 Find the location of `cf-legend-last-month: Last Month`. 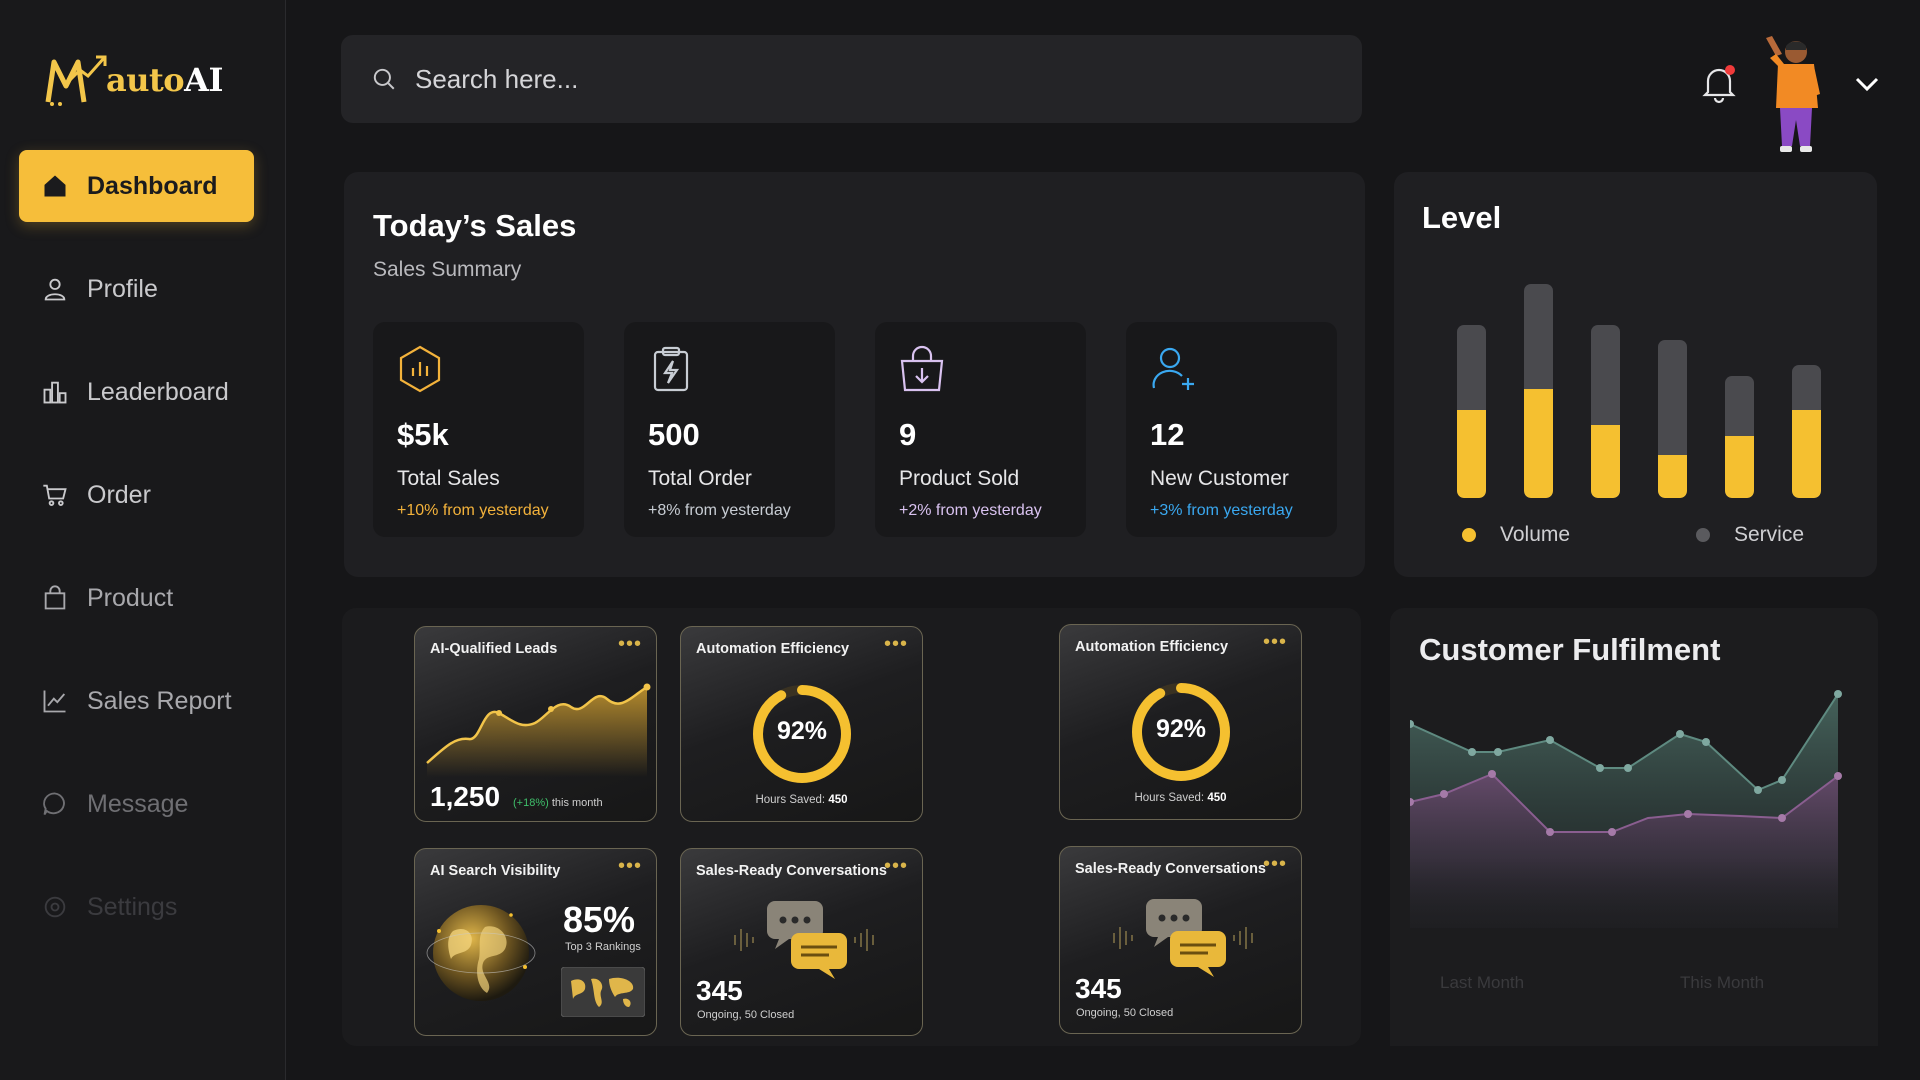

cf-legend-last-month: Last Month is located at coordinates (1482, 982).